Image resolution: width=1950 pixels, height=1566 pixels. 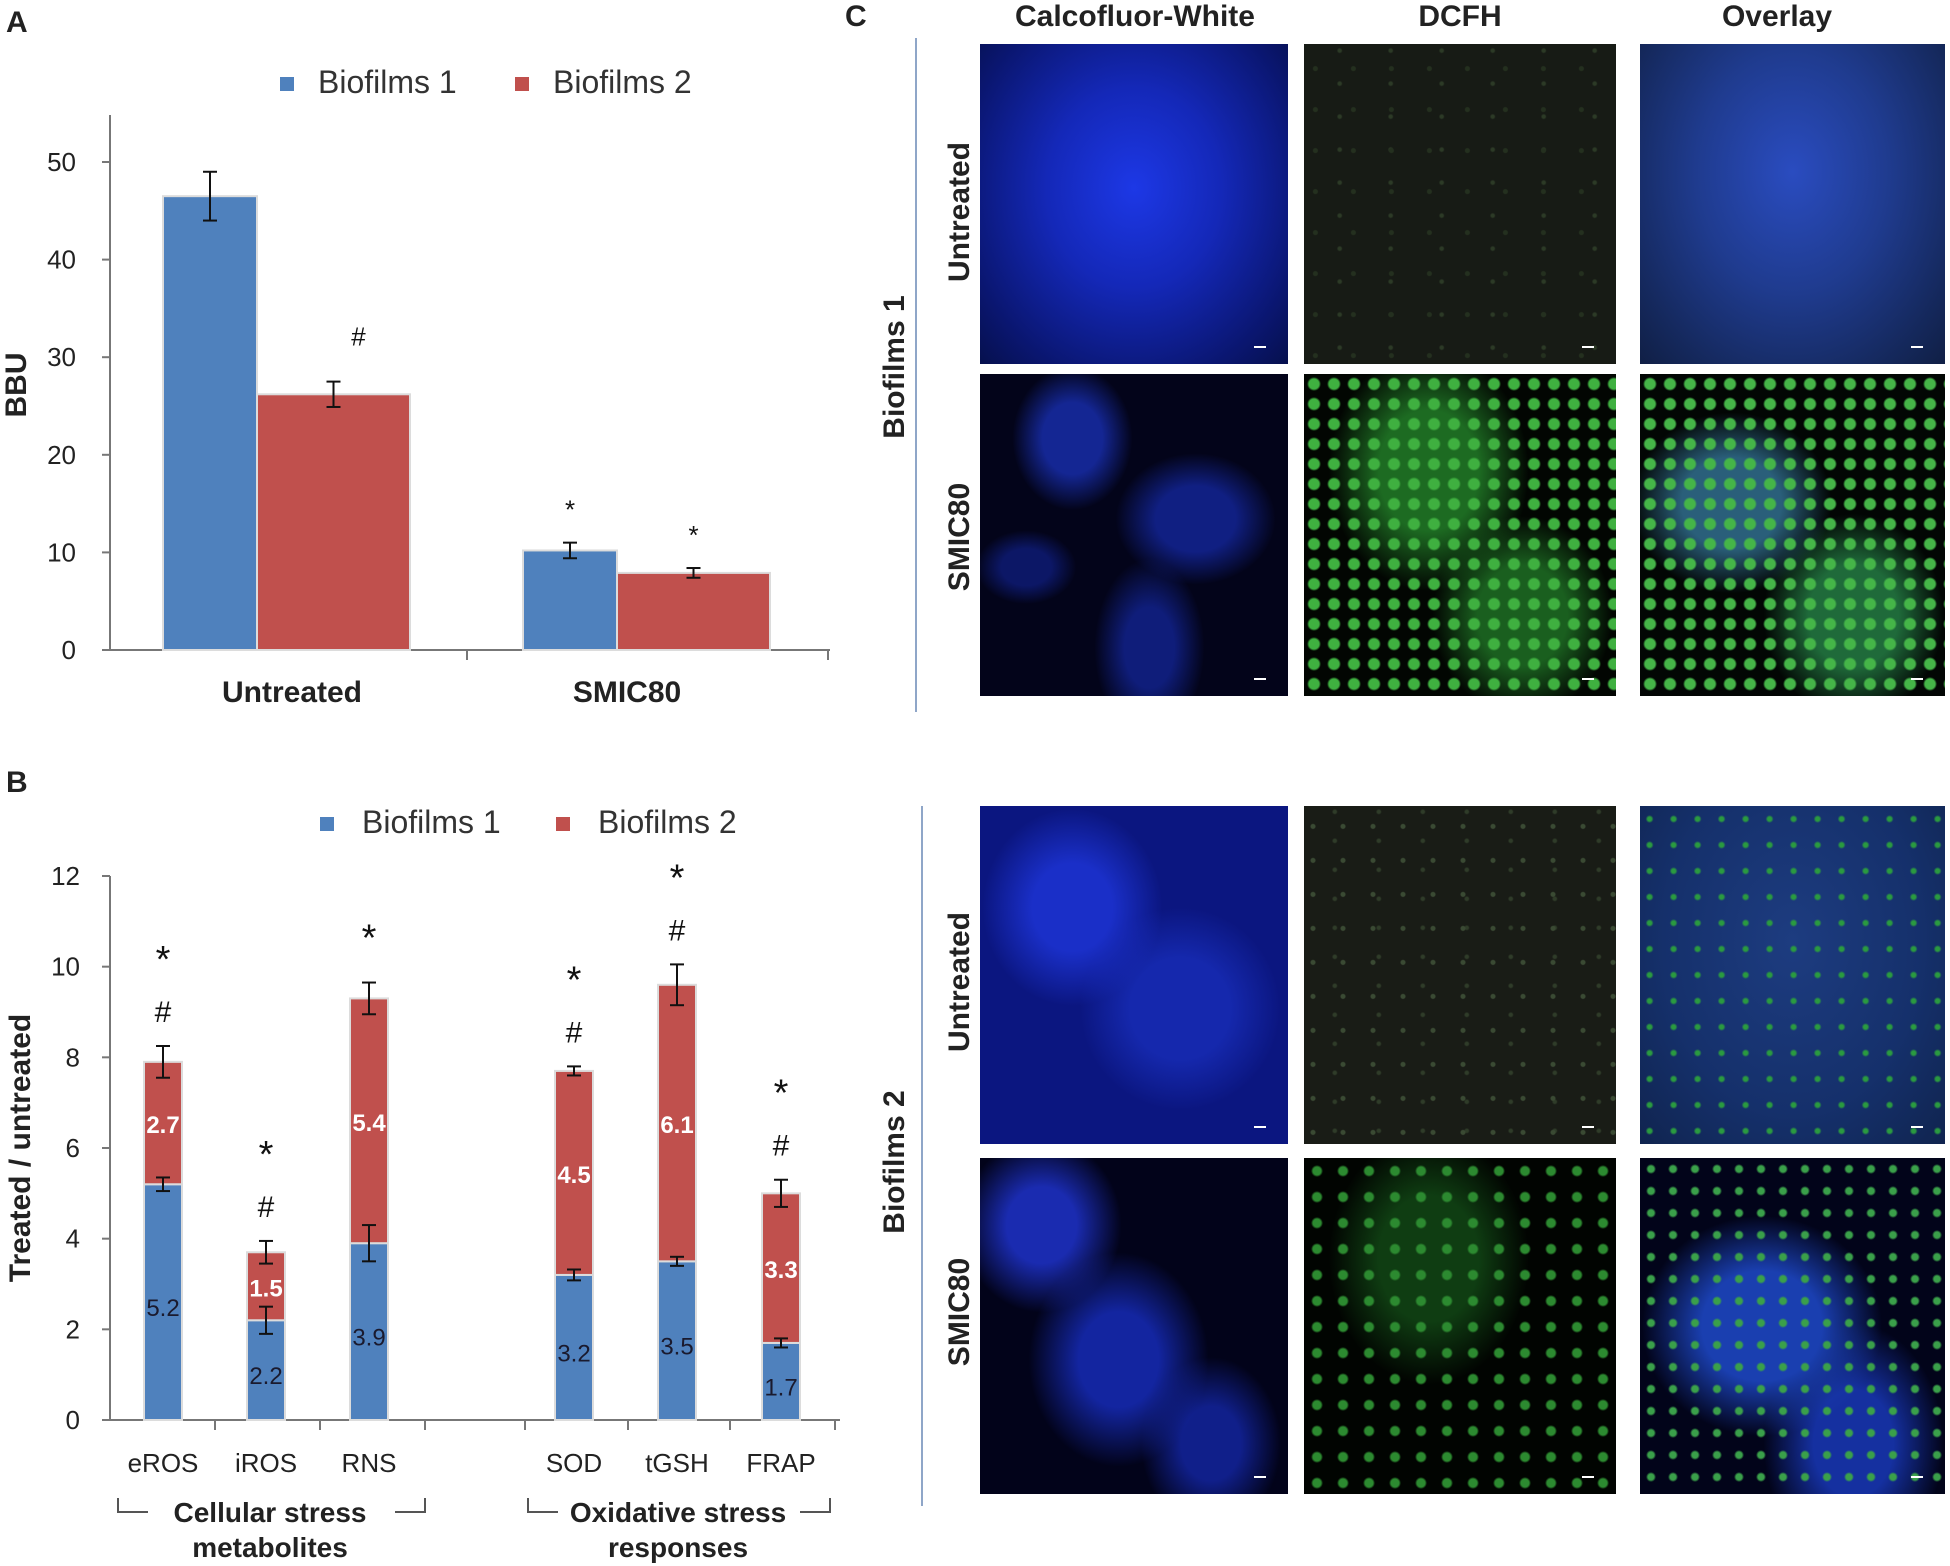 What do you see at coordinates (162, 1308) in the screenshot?
I see `data-label-biofilms1: 5.2` at bounding box center [162, 1308].